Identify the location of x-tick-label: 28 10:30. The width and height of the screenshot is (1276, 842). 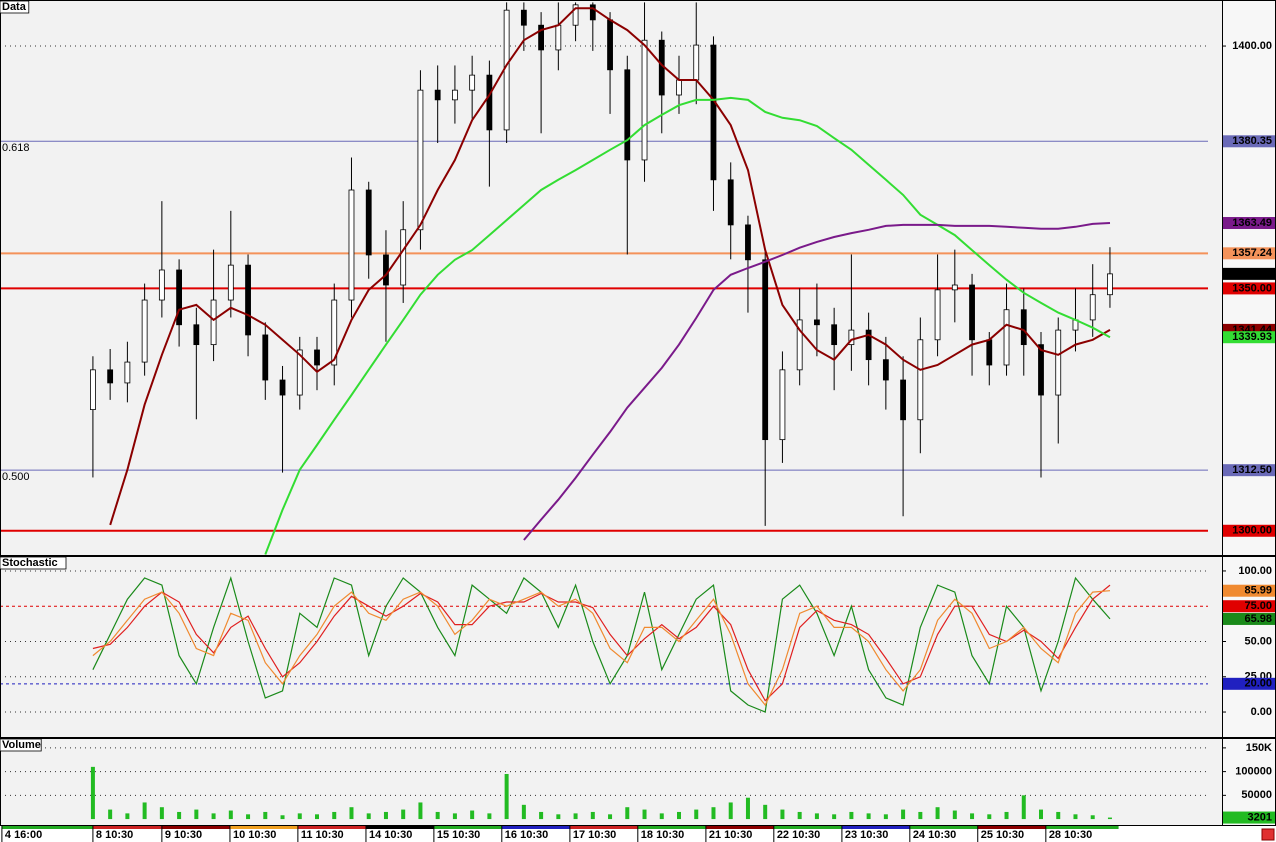
(1070, 835).